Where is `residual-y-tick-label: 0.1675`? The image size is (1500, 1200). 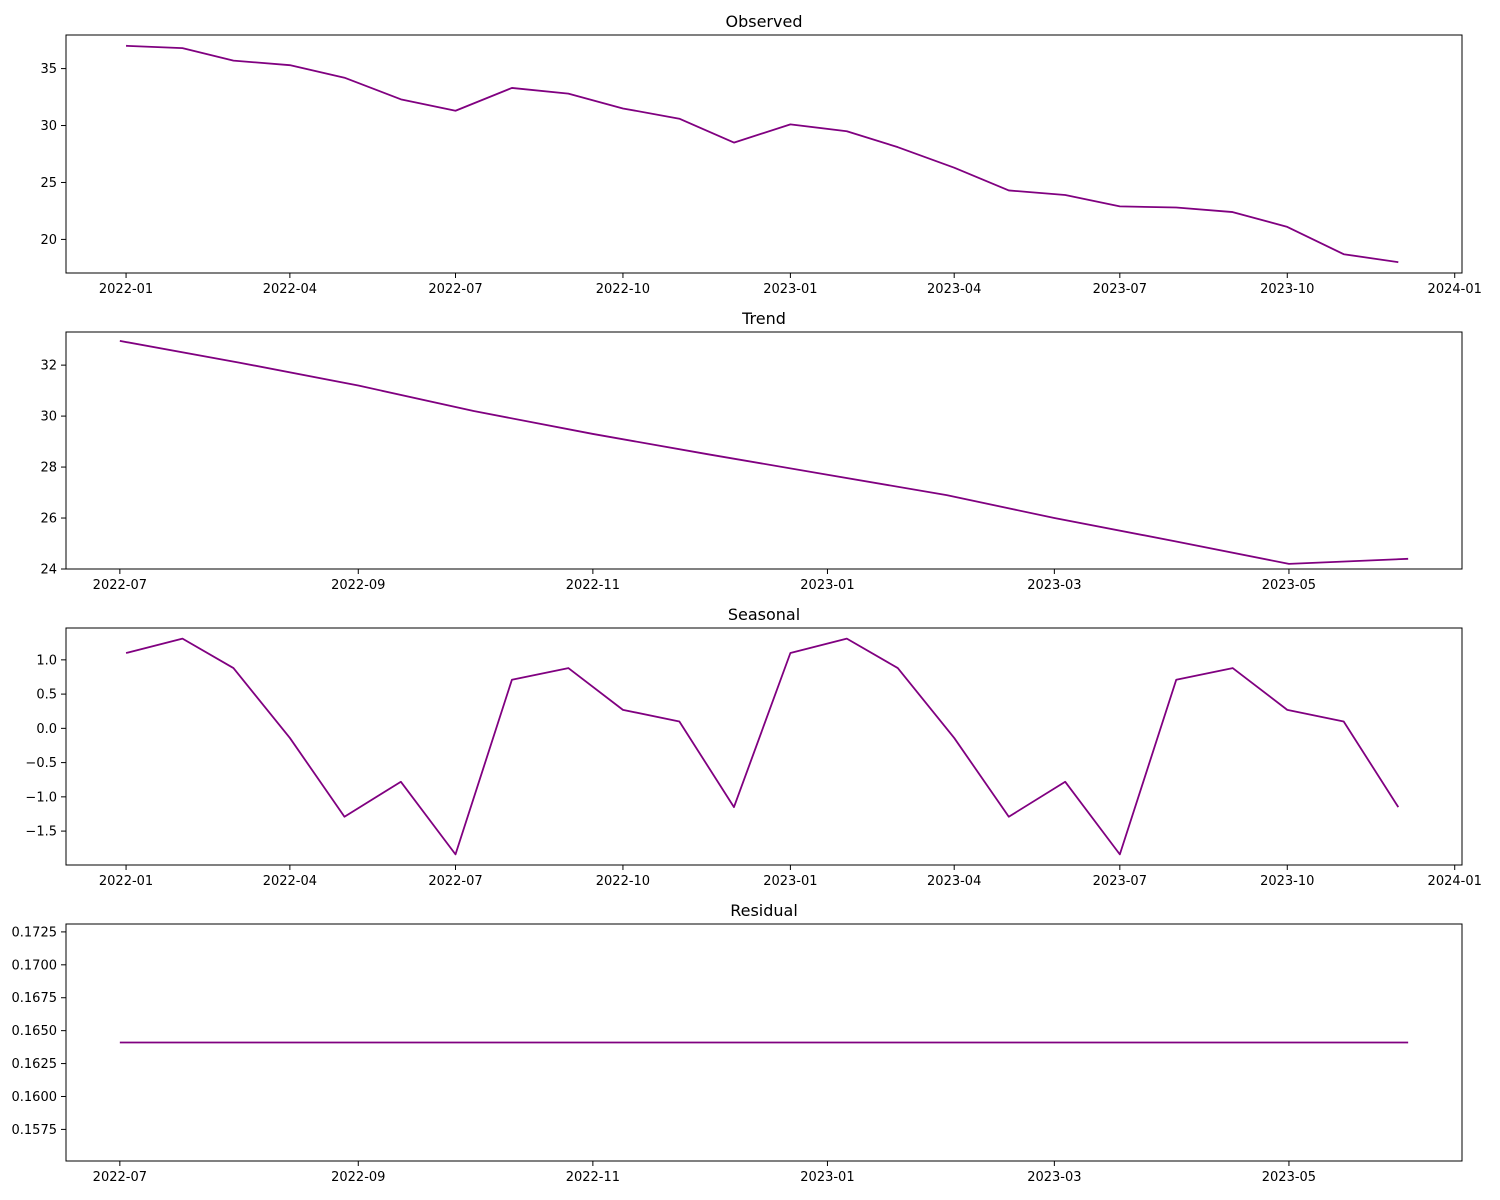 residual-y-tick-label: 0.1675 is located at coordinates (35, 998).